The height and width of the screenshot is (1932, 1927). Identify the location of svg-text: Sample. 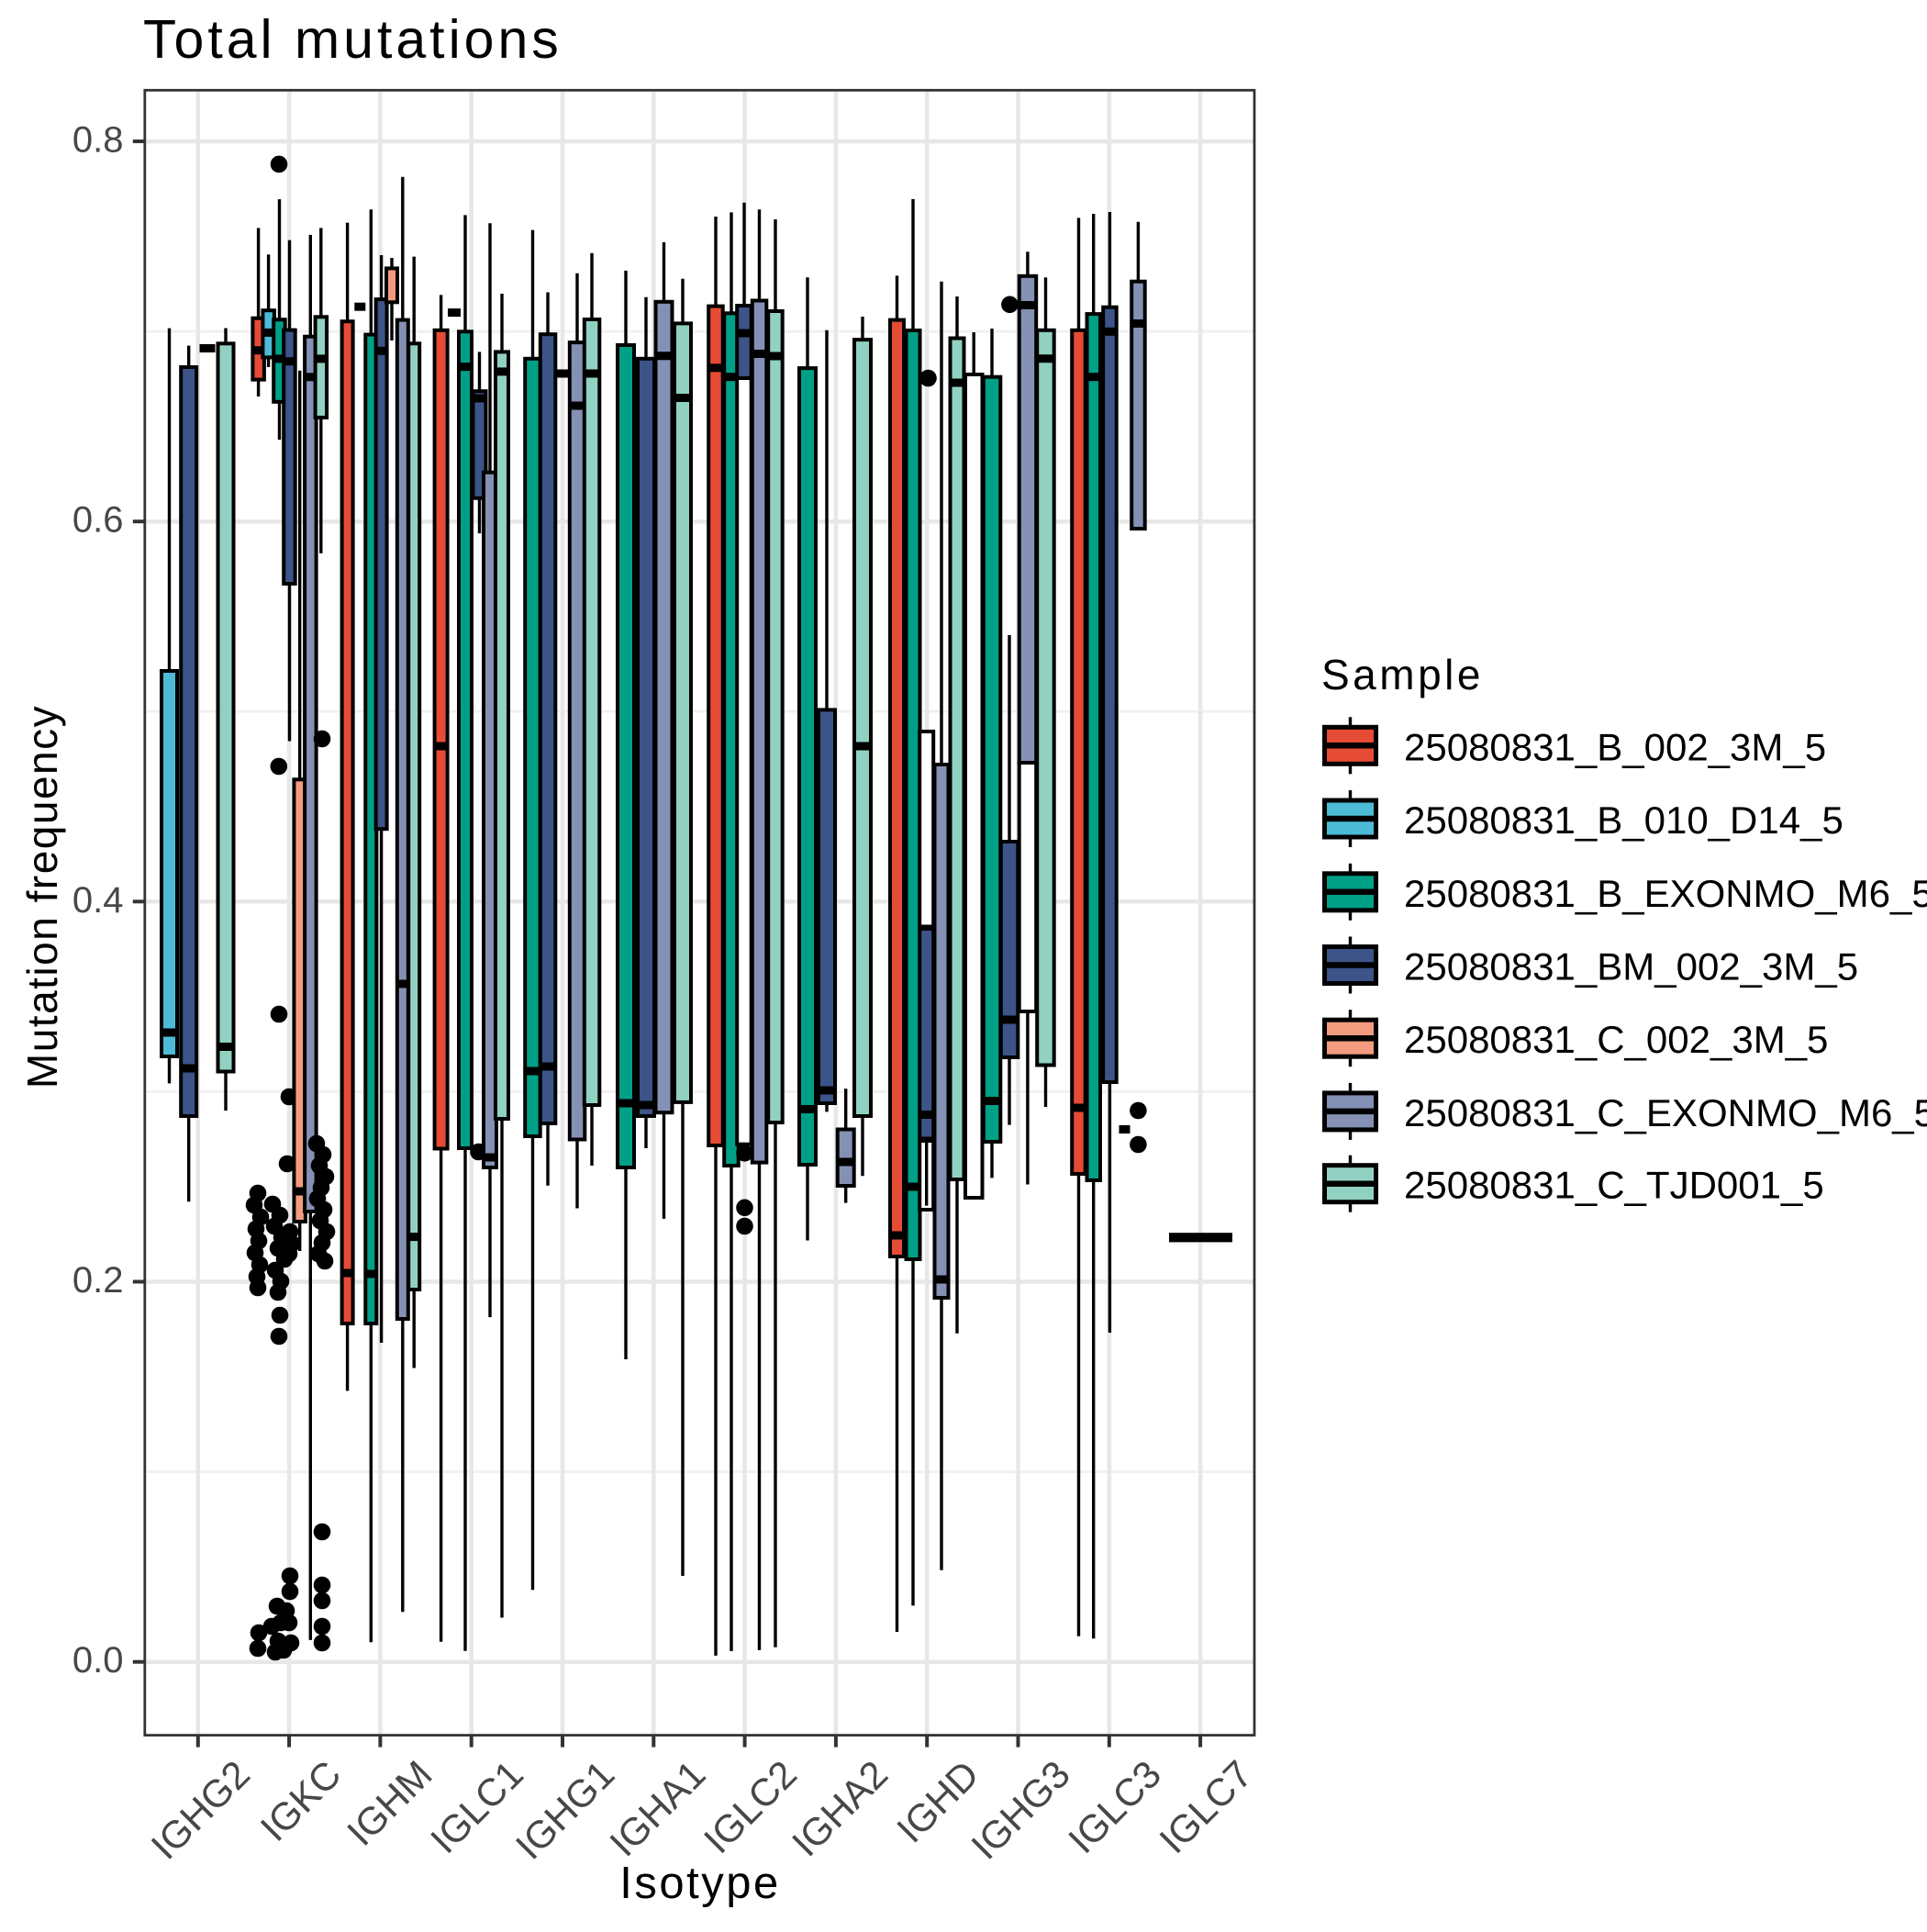
(1402, 674).